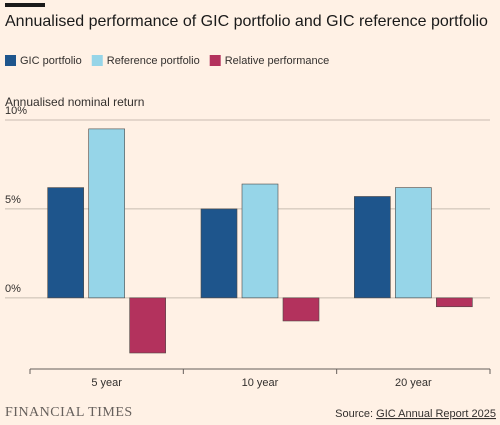 Image resolution: width=500 pixels, height=425 pixels. What do you see at coordinates (13, 200) in the screenshot?
I see `y-tick-label: 5%` at bounding box center [13, 200].